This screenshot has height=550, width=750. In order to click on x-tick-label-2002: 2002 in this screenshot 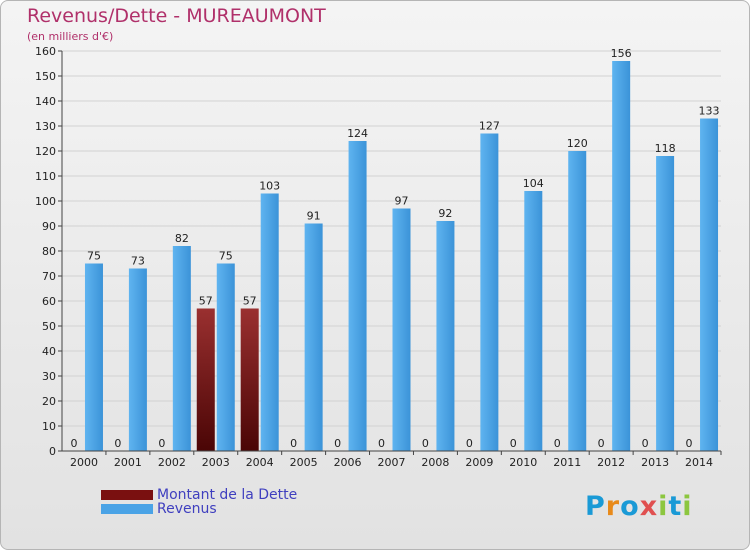, I will do `click(172, 462)`.